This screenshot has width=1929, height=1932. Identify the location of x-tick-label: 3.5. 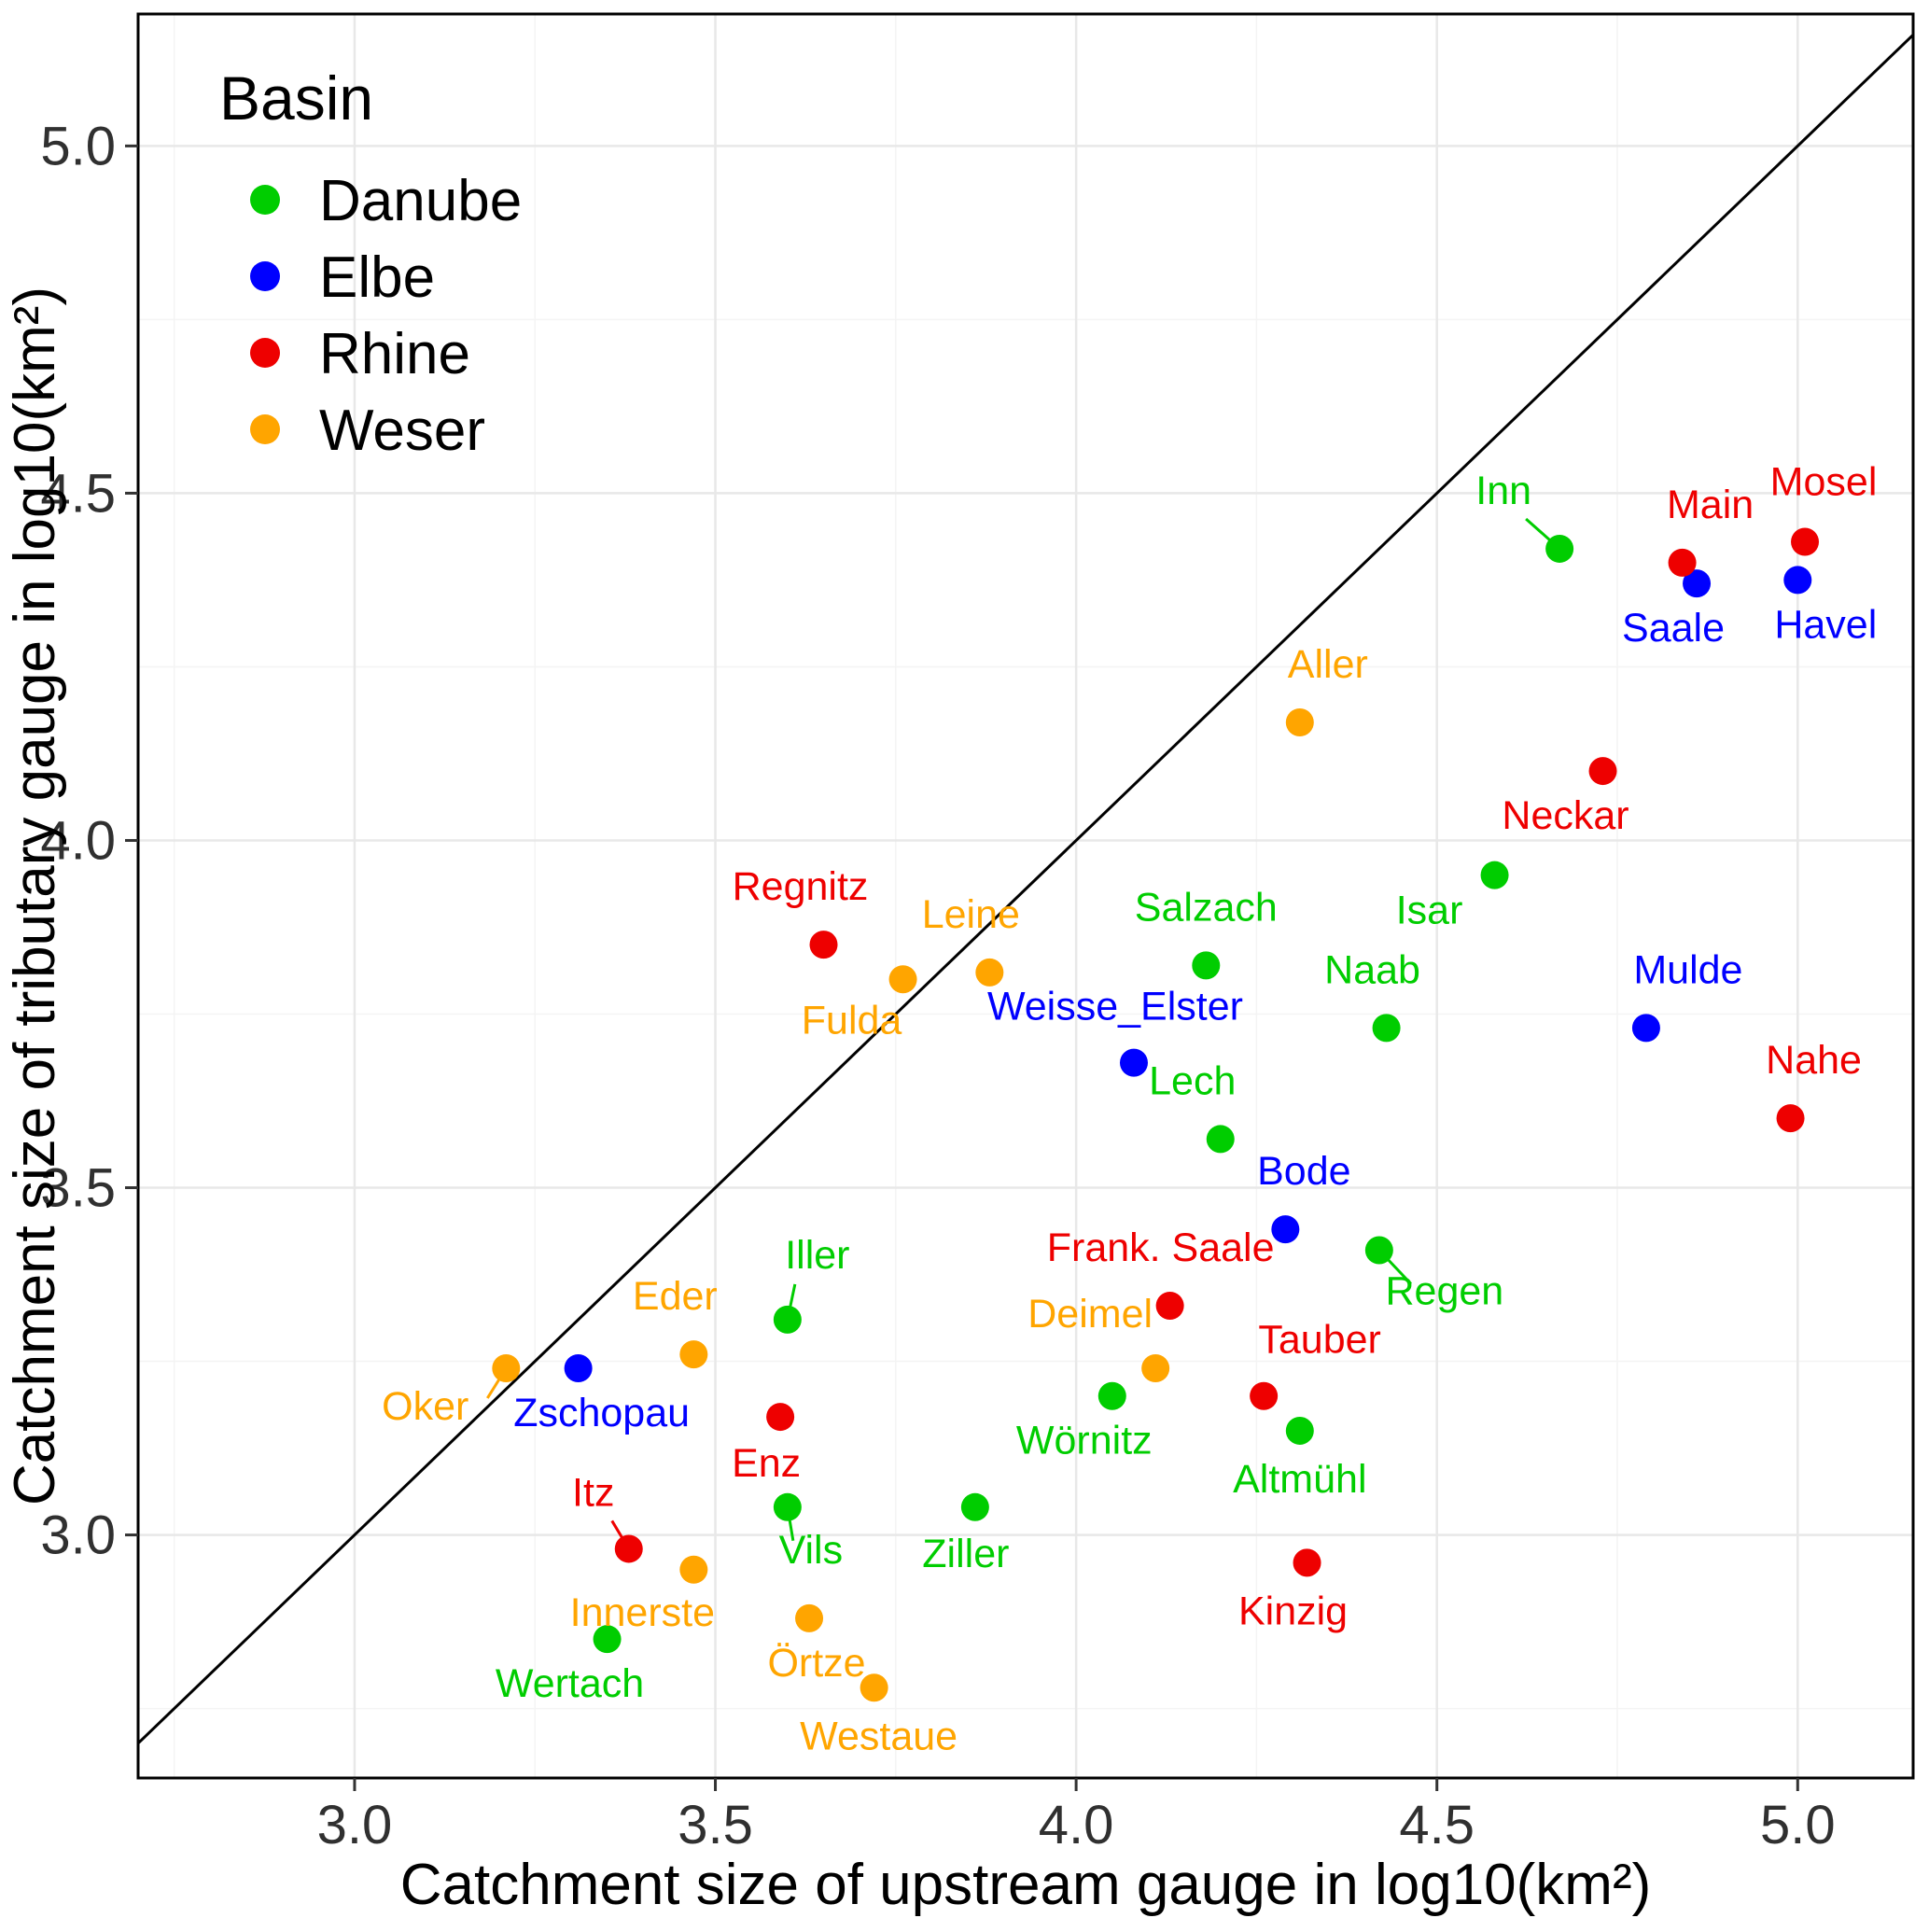
(715, 1825).